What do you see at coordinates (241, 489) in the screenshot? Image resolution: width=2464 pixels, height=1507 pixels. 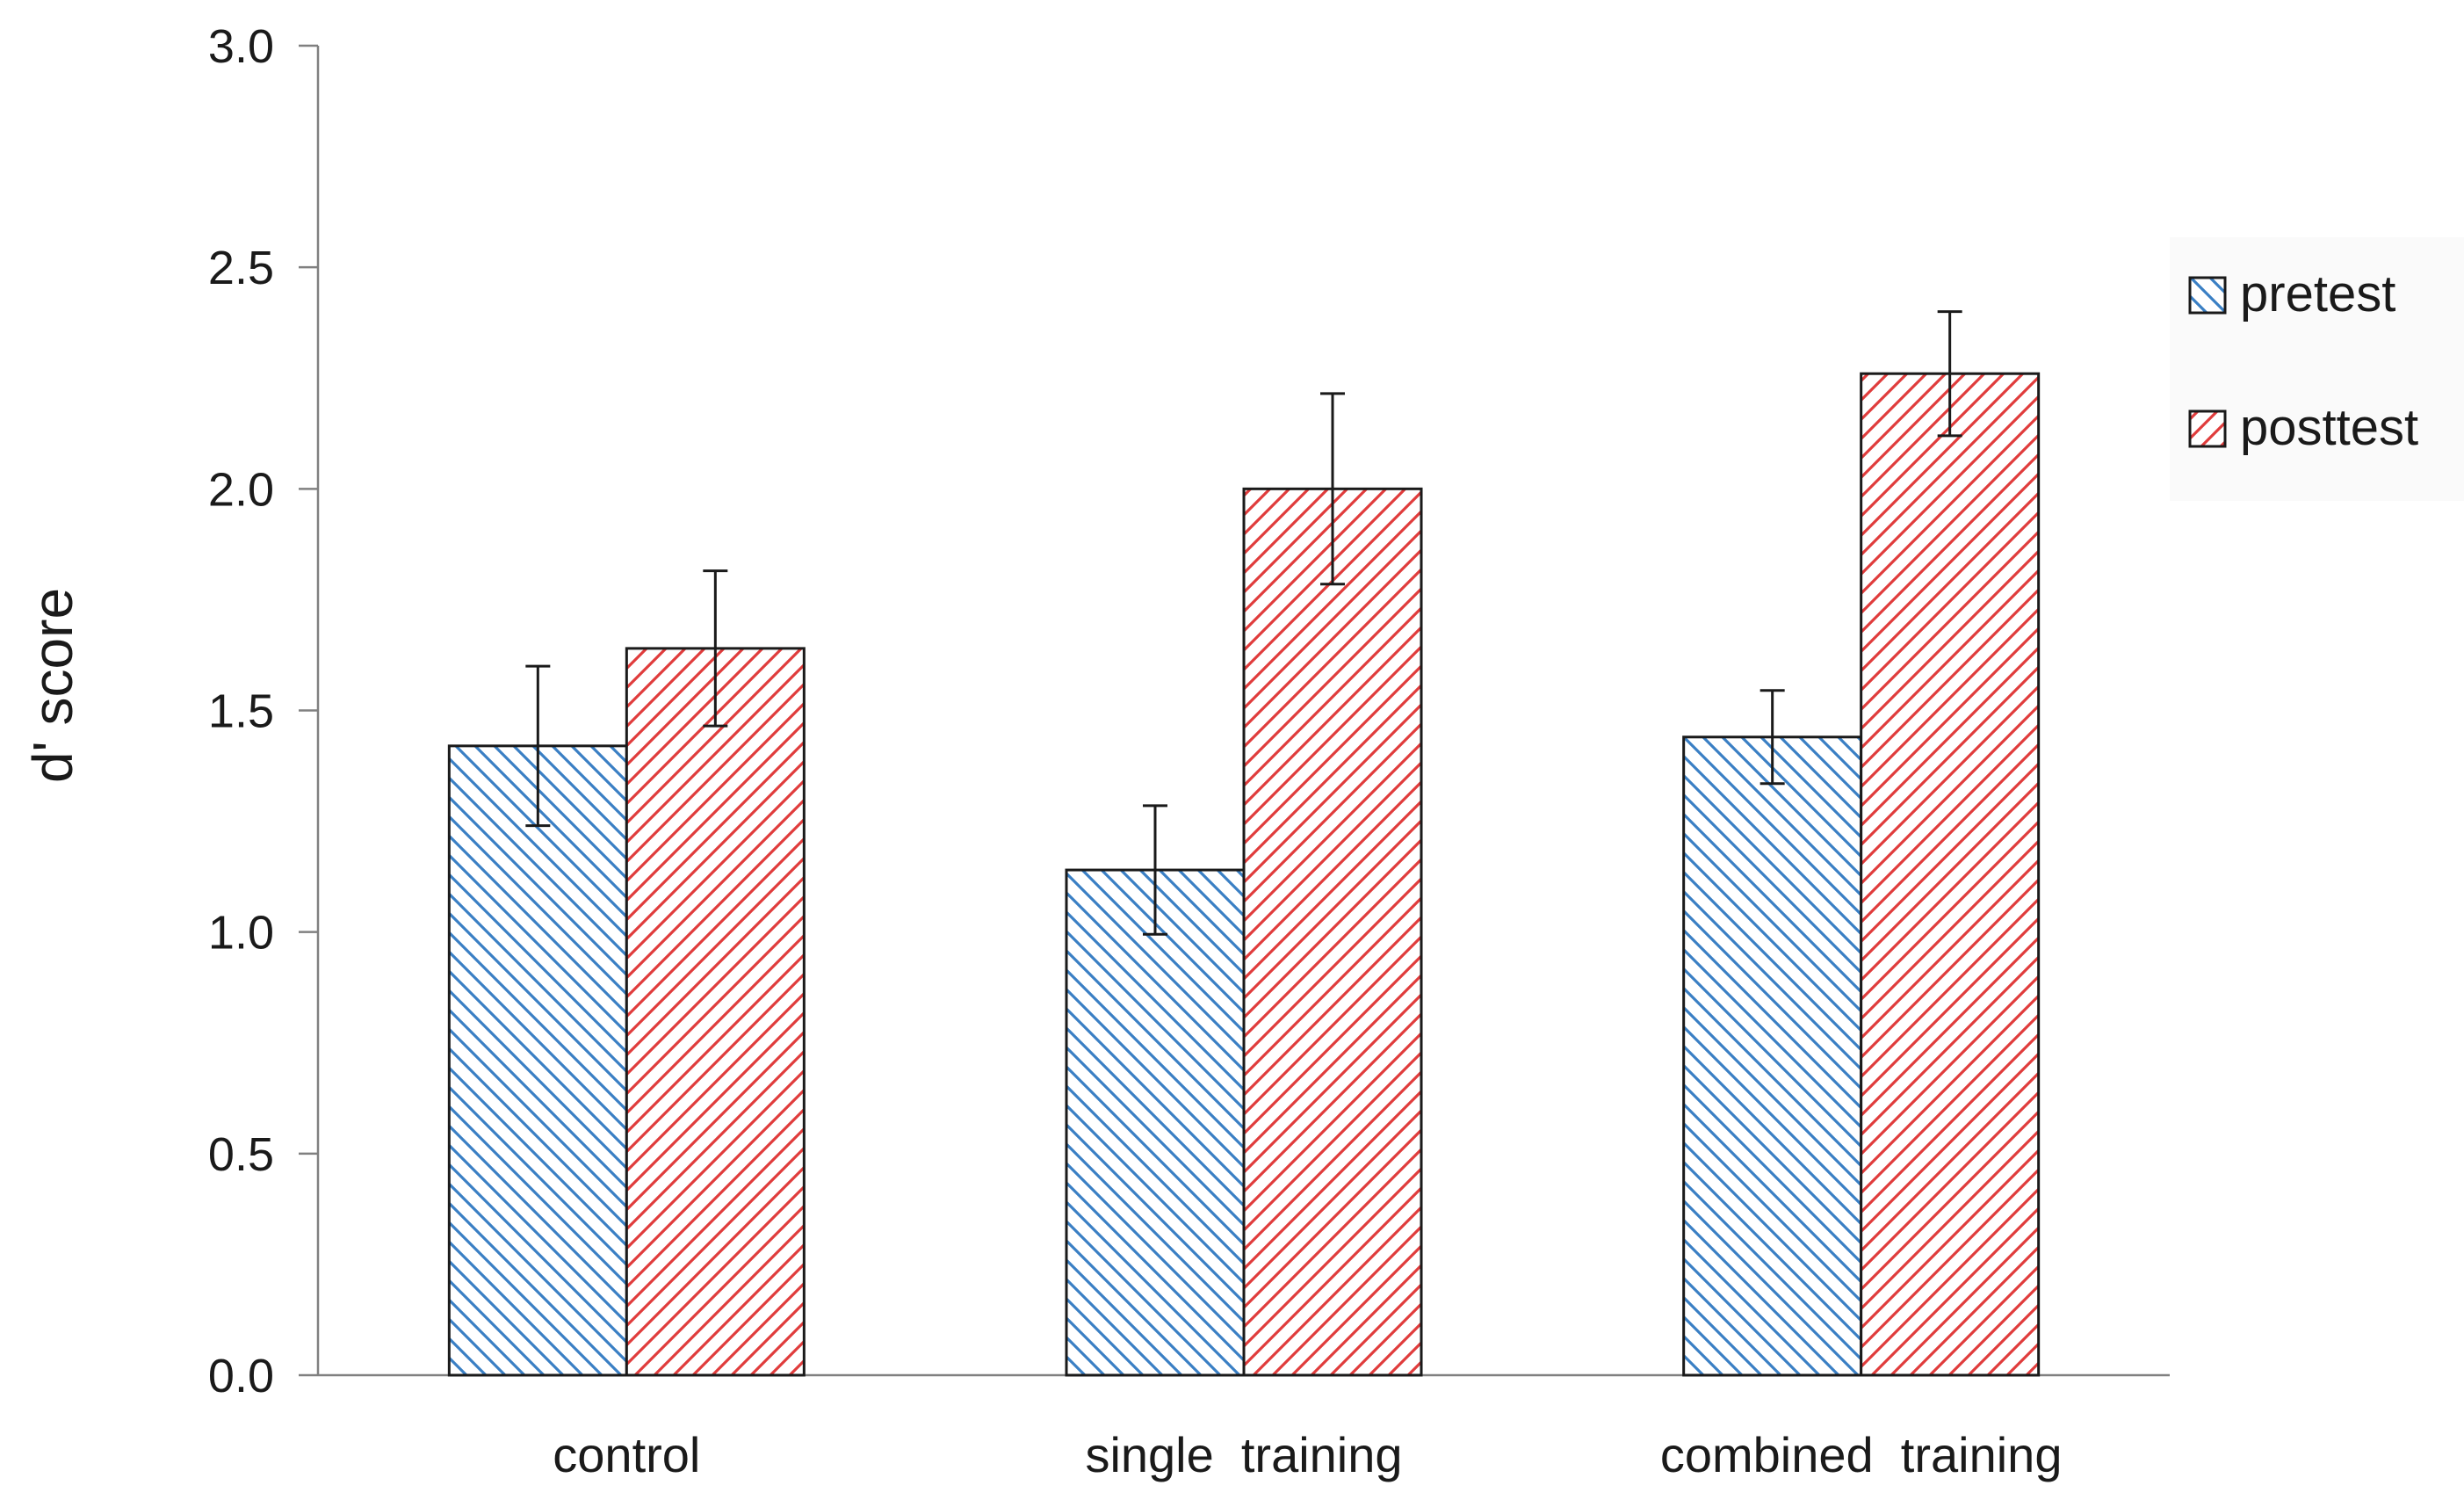 I see `y-tick-label: 2.0` at bounding box center [241, 489].